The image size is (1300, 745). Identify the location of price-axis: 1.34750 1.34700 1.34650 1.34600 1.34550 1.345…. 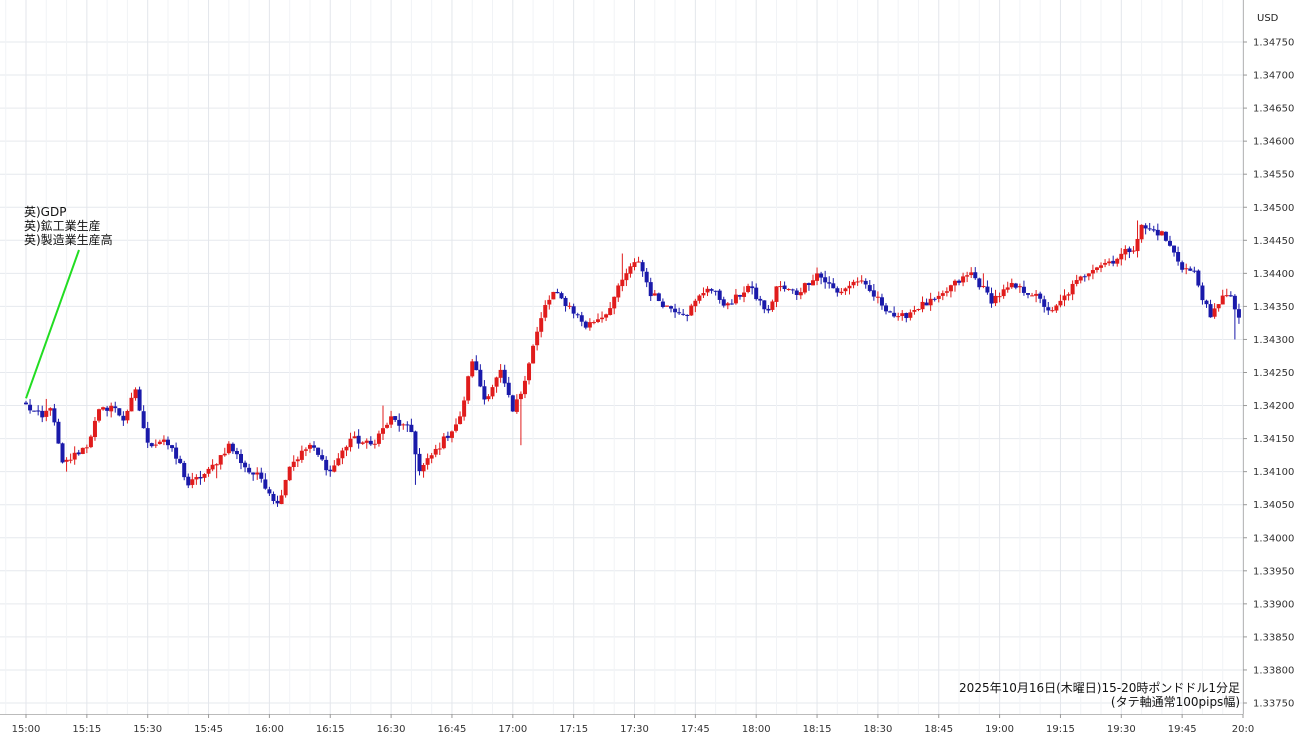
(1268, 374).